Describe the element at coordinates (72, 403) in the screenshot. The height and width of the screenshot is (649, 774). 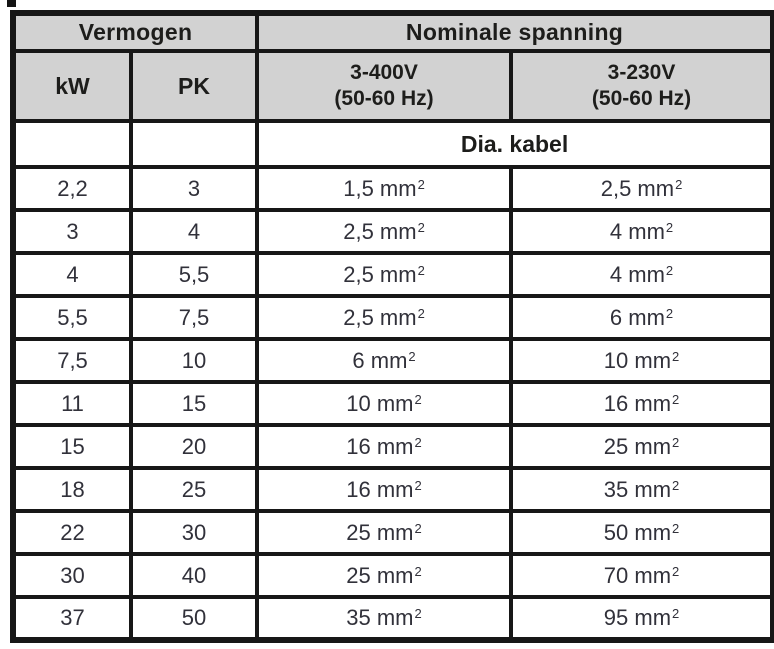
I see `cell-kw: 11` at that location.